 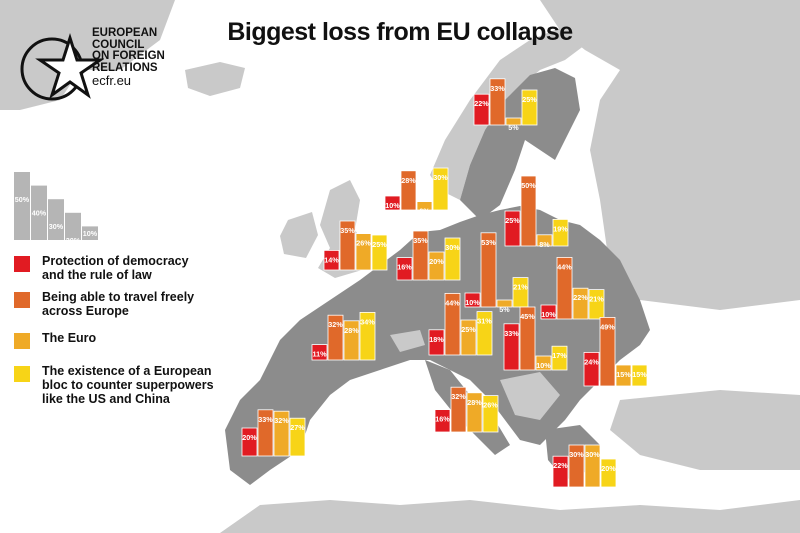 What do you see at coordinates (367, 321) in the screenshot?
I see `bar-value-label: 34%` at bounding box center [367, 321].